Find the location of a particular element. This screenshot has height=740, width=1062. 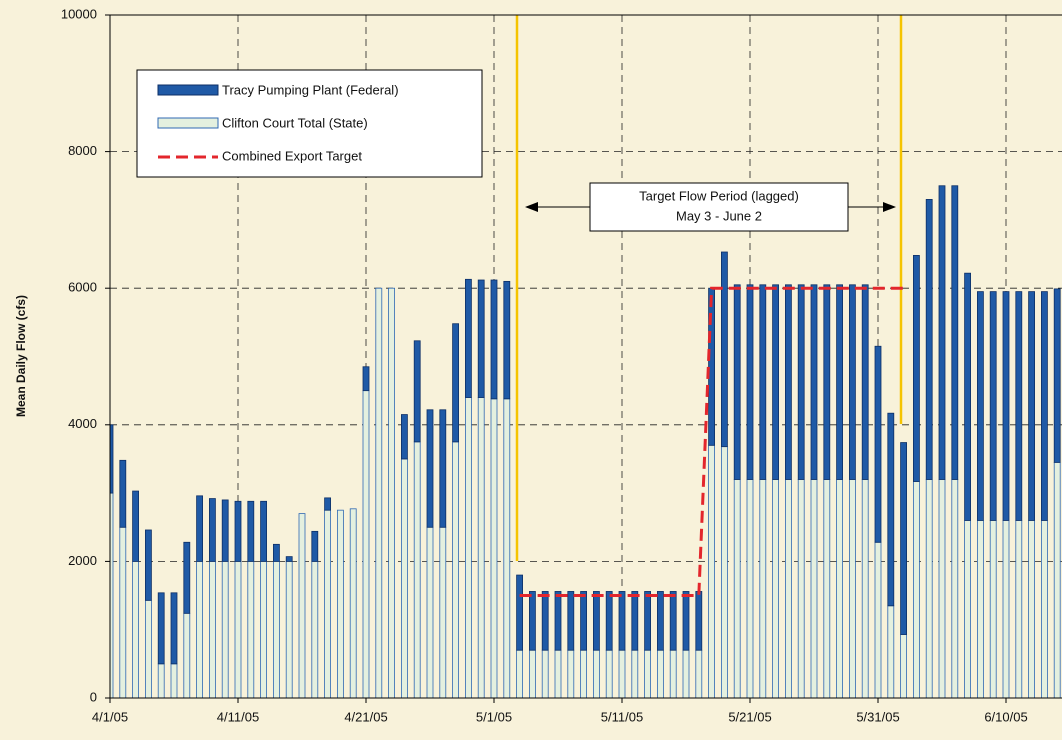

y-tick-label: 2000 is located at coordinates (82, 560).